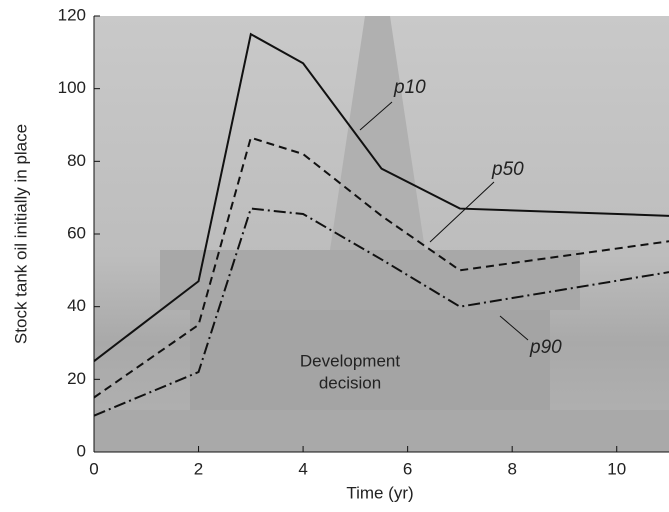  What do you see at coordinates (198, 468) in the screenshot?
I see `x-tick-label: 2` at bounding box center [198, 468].